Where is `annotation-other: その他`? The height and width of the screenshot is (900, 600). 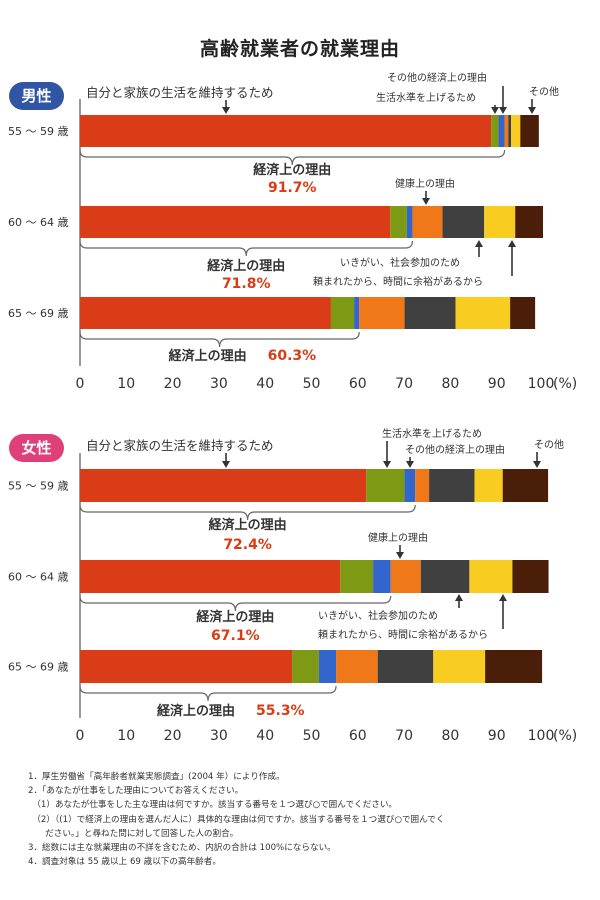
annotation-other: その他 is located at coordinates (549, 444).